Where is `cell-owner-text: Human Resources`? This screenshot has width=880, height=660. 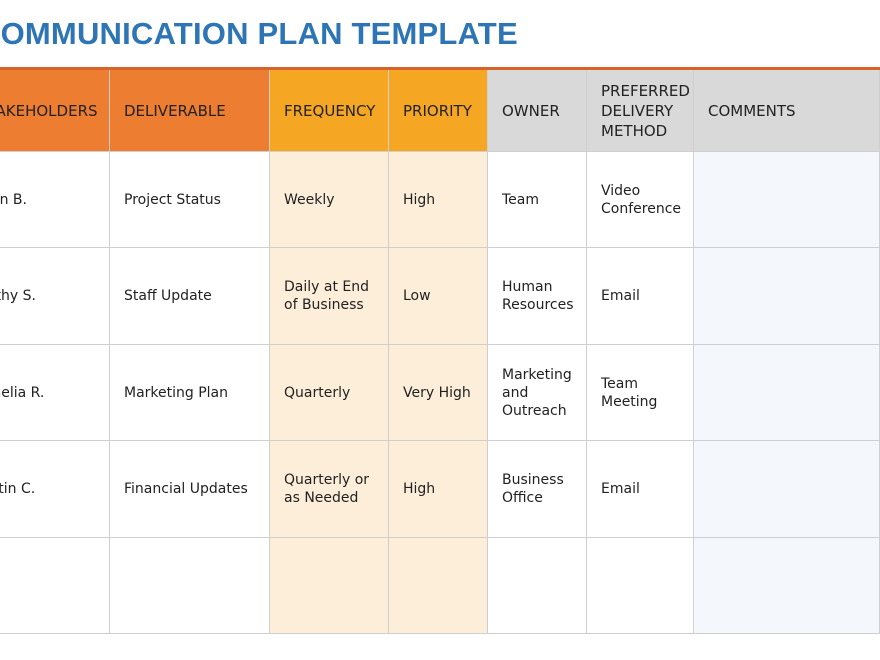
cell-owner-text: Human Resources is located at coordinates (538, 296).